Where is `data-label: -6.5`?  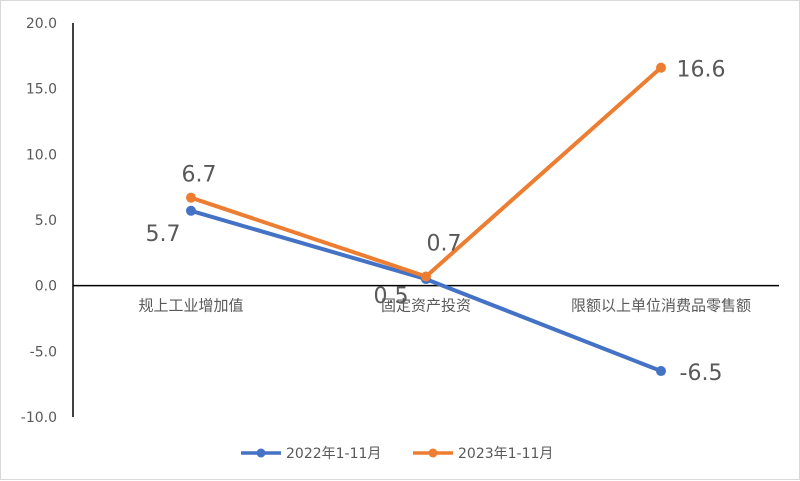
data-label: -6.5 is located at coordinates (701, 373).